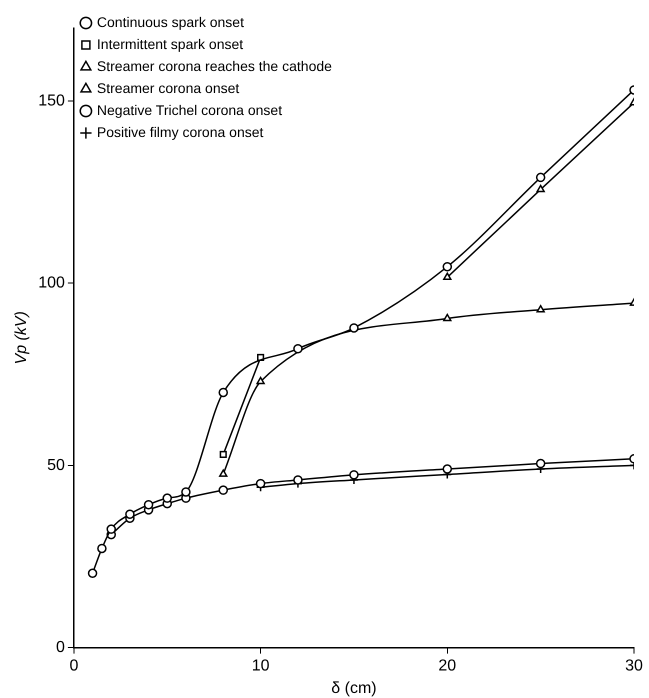  I want to click on legend-label: Positive filmy corona onset, so click(180, 132).